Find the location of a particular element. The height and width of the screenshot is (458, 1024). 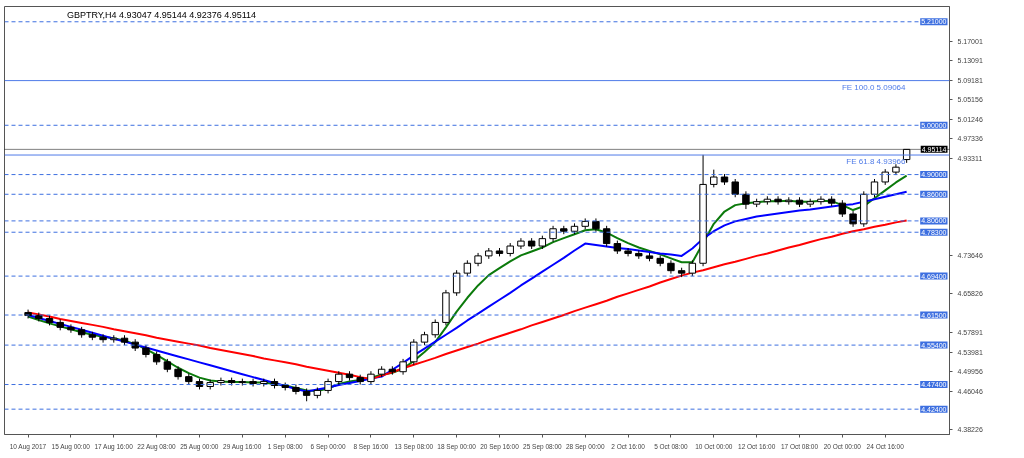

ref-line-label: FE 61.8 4.93966 is located at coordinates (876, 162).